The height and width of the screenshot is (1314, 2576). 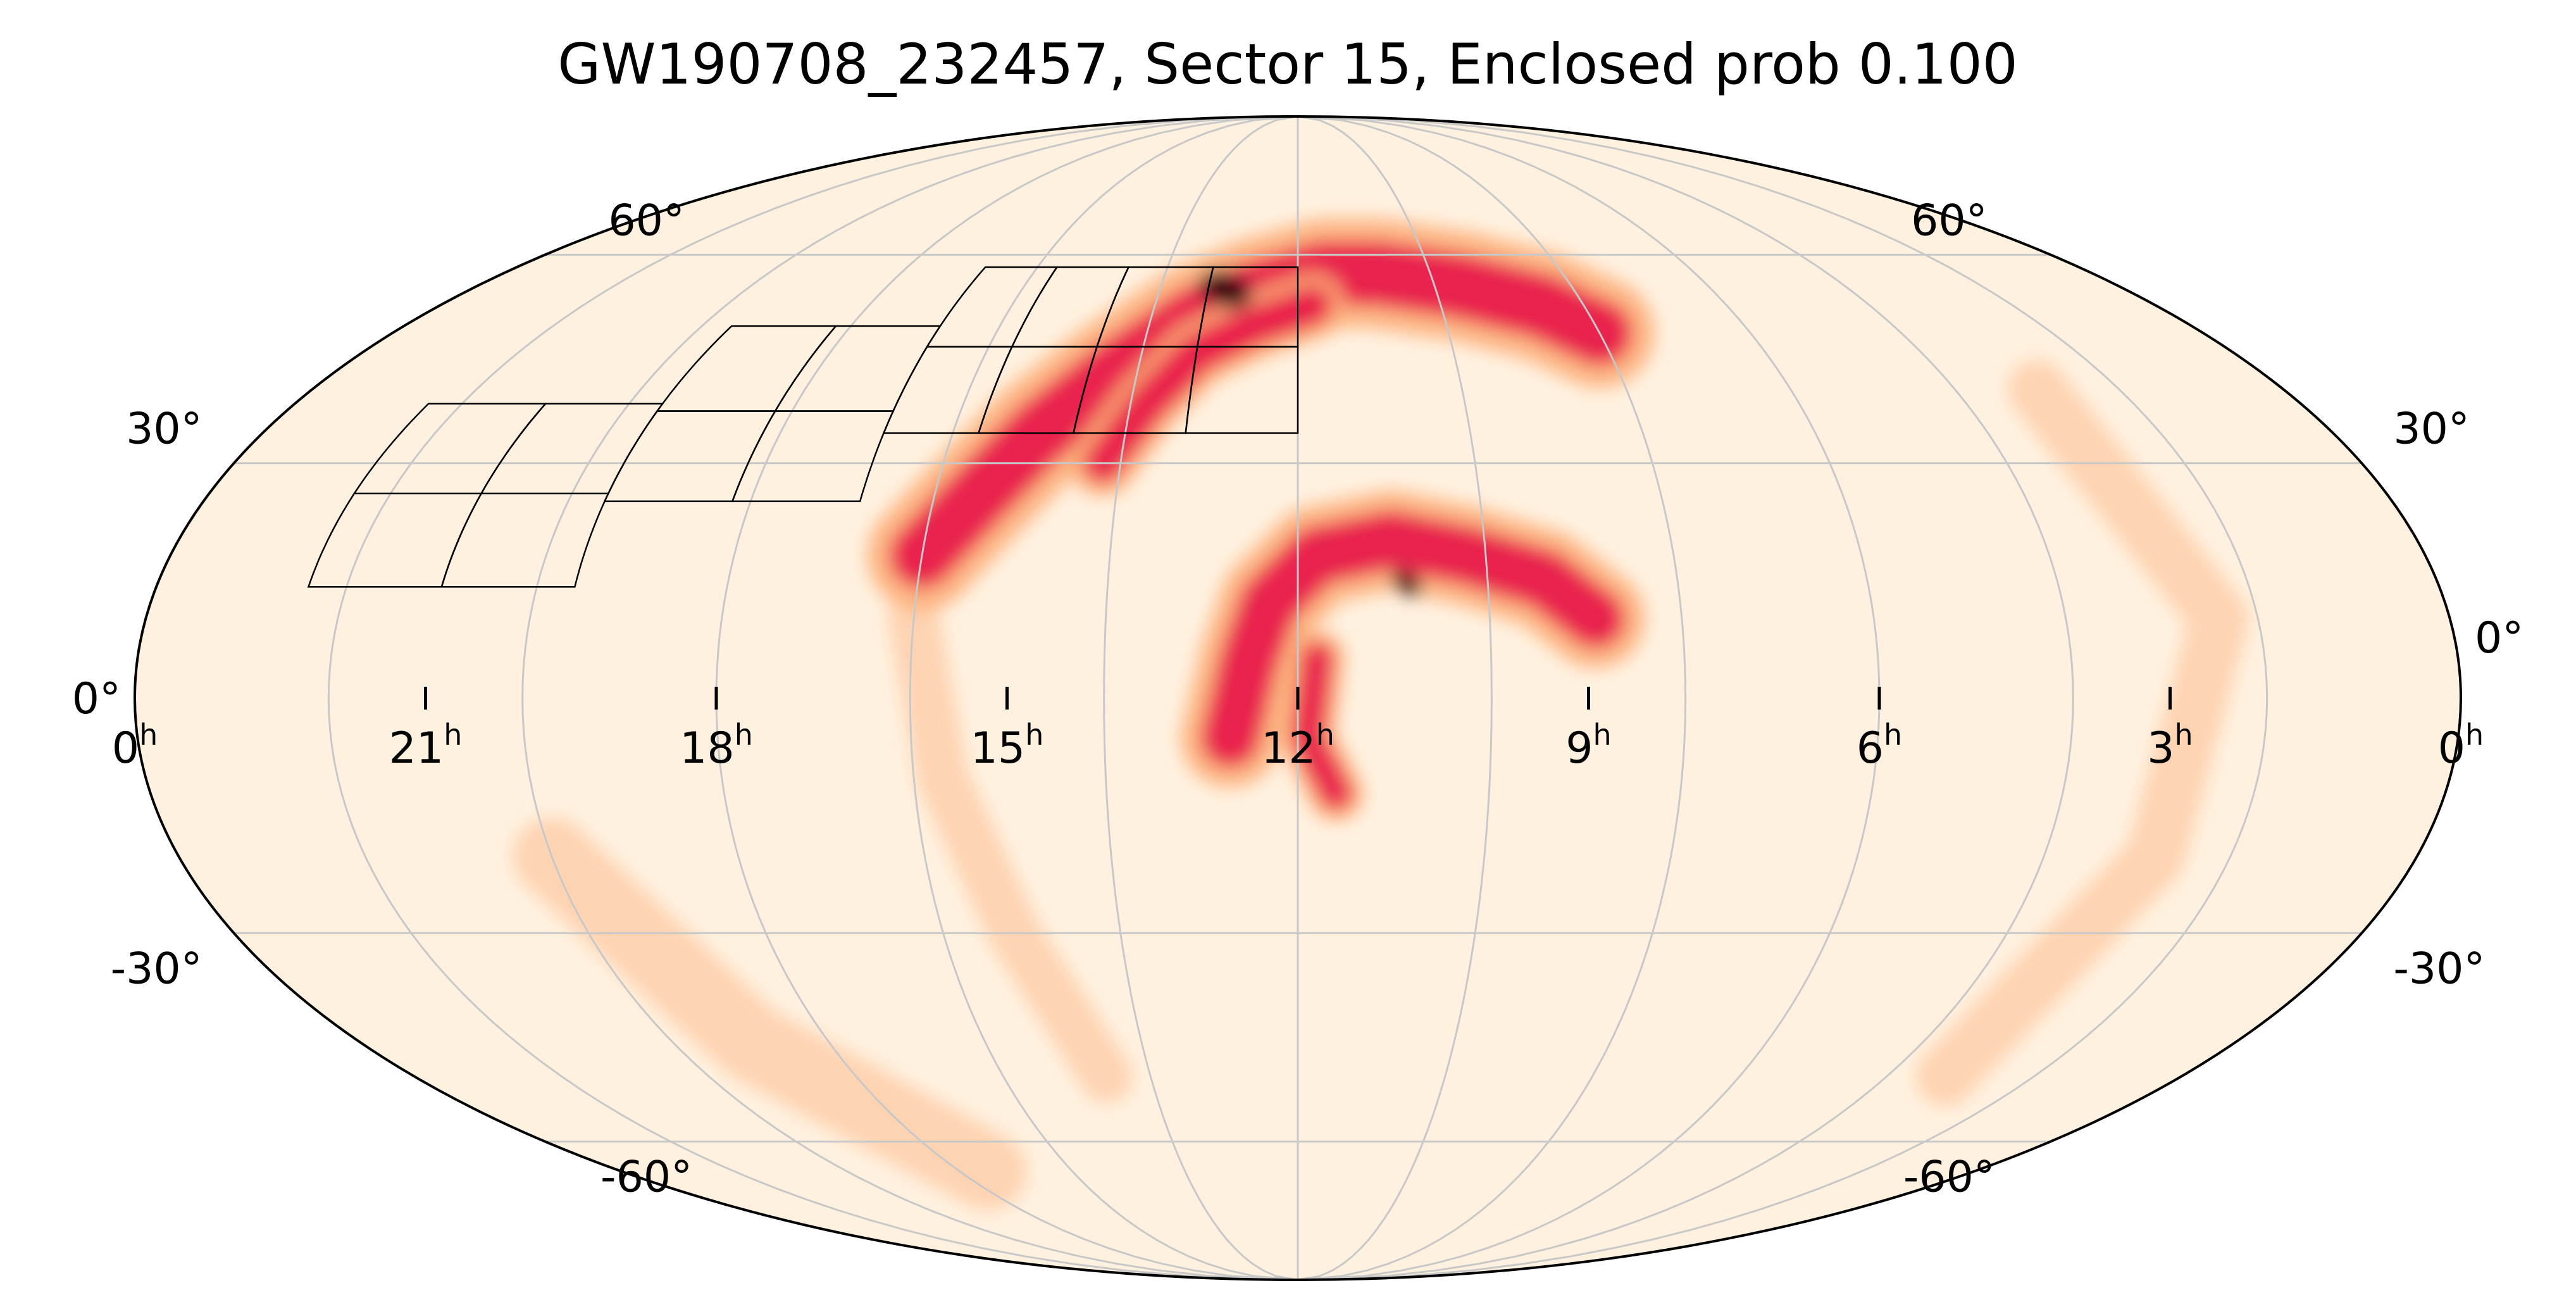 I want to click on ra-gridline-16h, so click(x=1103, y=698).